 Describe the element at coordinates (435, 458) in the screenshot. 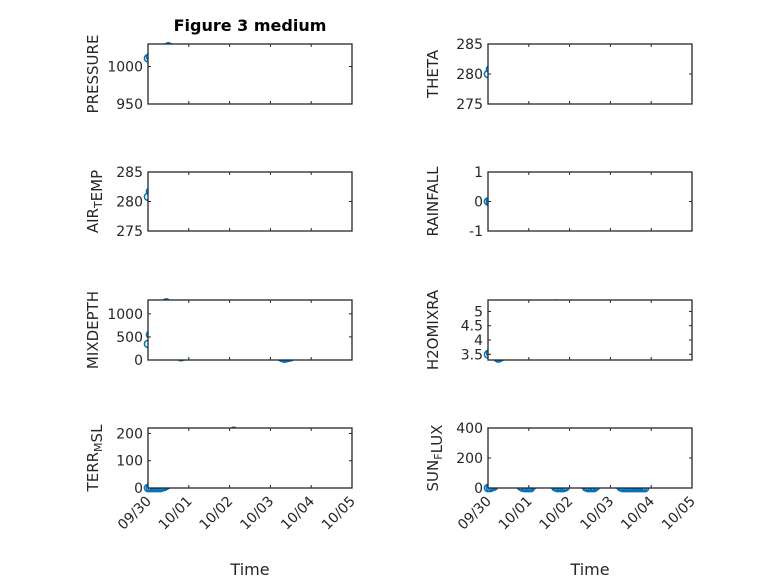

I see `y-axis-label: SUNFLUX` at that location.